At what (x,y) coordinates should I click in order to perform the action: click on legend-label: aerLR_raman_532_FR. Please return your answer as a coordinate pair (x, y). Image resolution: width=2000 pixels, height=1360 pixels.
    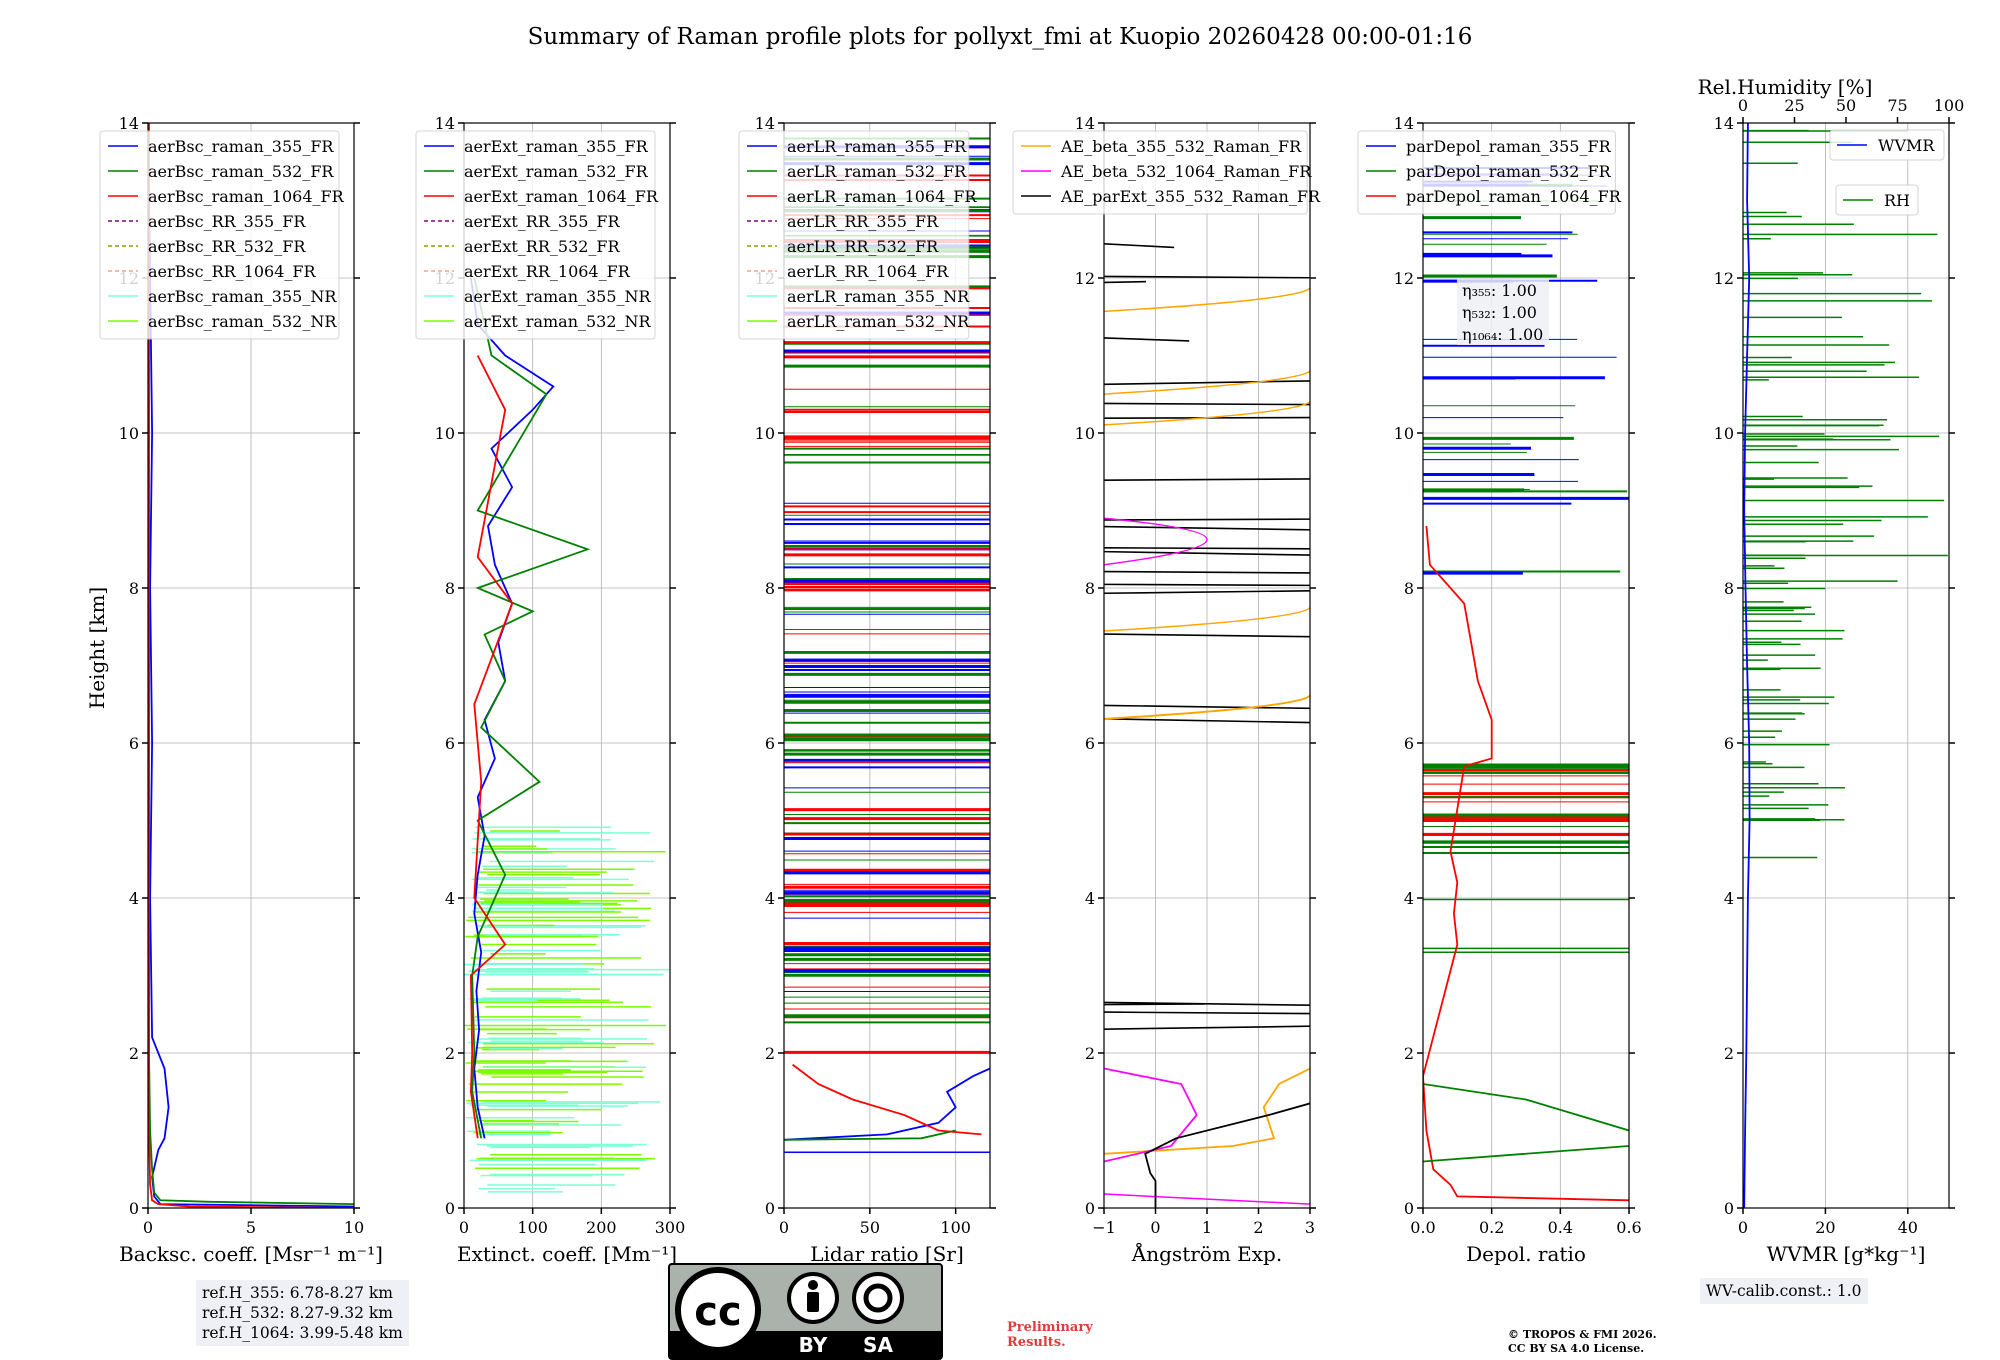
    Looking at the image, I should click on (877, 171).